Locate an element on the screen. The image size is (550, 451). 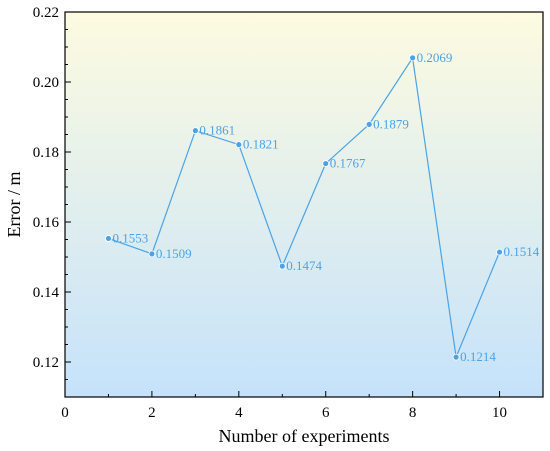
x-tick-label: 6 is located at coordinates (326, 413).